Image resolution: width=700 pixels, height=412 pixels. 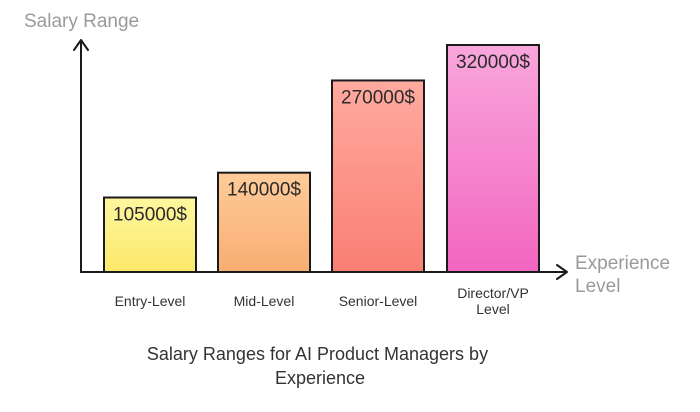 I want to click on category-label-line: Entry-Level, so click(x=150, y=301).